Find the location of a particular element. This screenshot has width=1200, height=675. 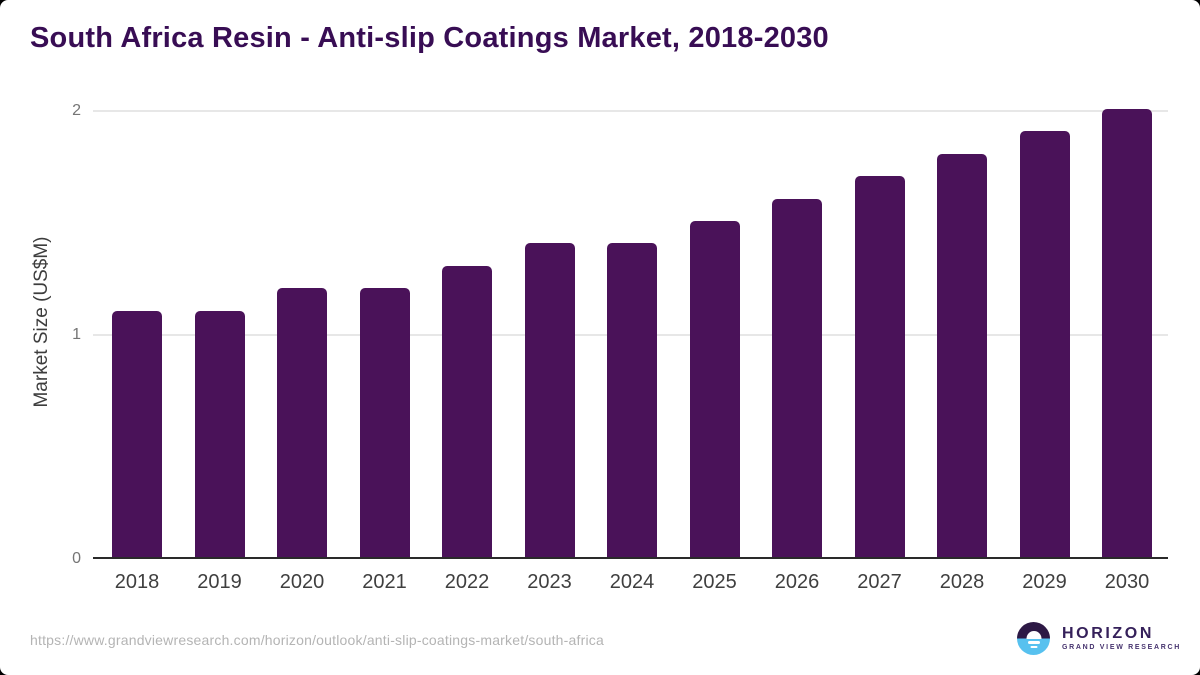

x-tick-label-2028: 2028 is located at coordinates (962, 582).